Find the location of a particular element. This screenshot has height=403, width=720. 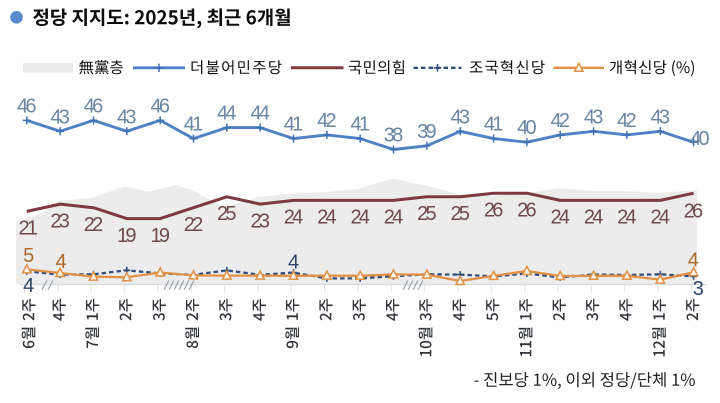

svg-text: 5 is located at coordinates (28, 256).